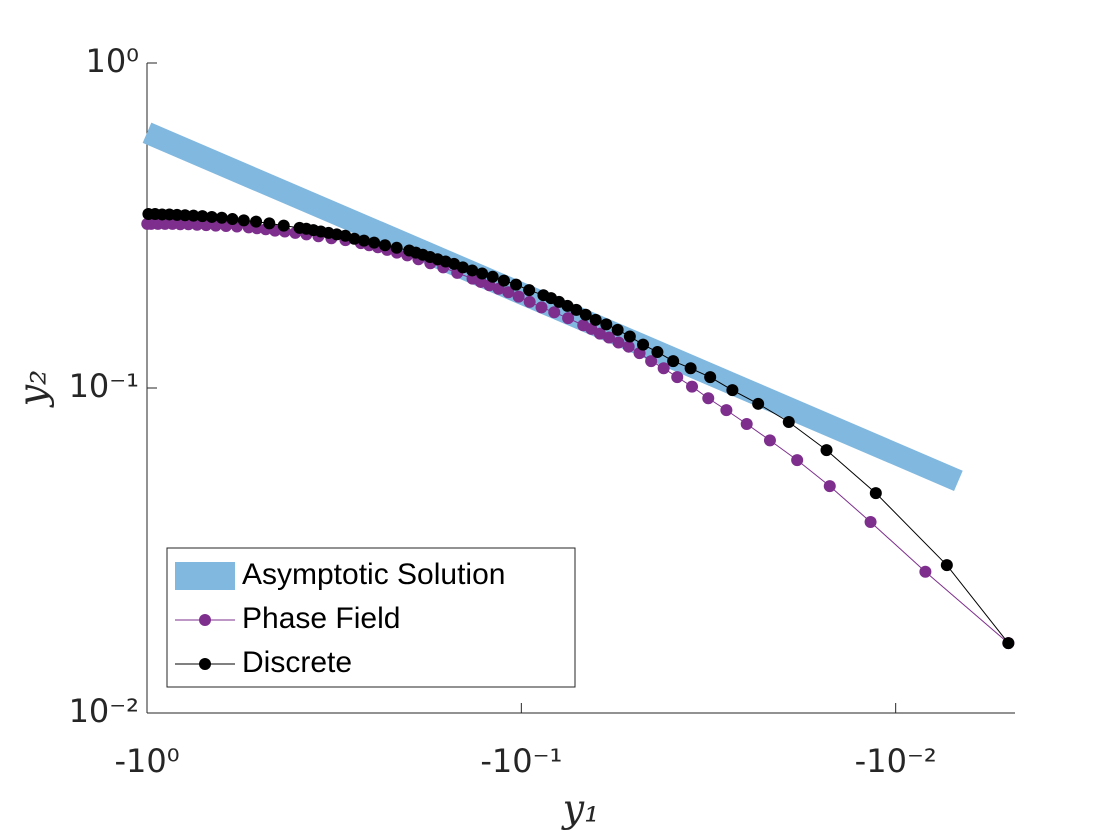  Describe the element at coordinates (521, 761) in the screenshot. I see `x-tick-label: -10⁻¹` at that location.